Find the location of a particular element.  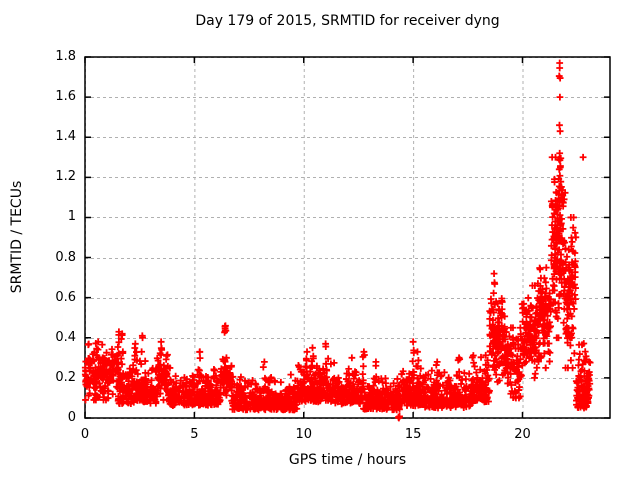

y-tick-label: 1.2 is located at coordinates (65, 177).